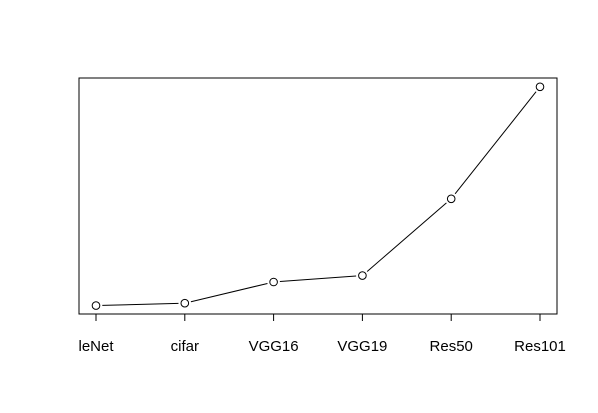  Describe the element at coordinates (185, 346) in the screenshot. I see `x-tick-label: cifar` at that location.